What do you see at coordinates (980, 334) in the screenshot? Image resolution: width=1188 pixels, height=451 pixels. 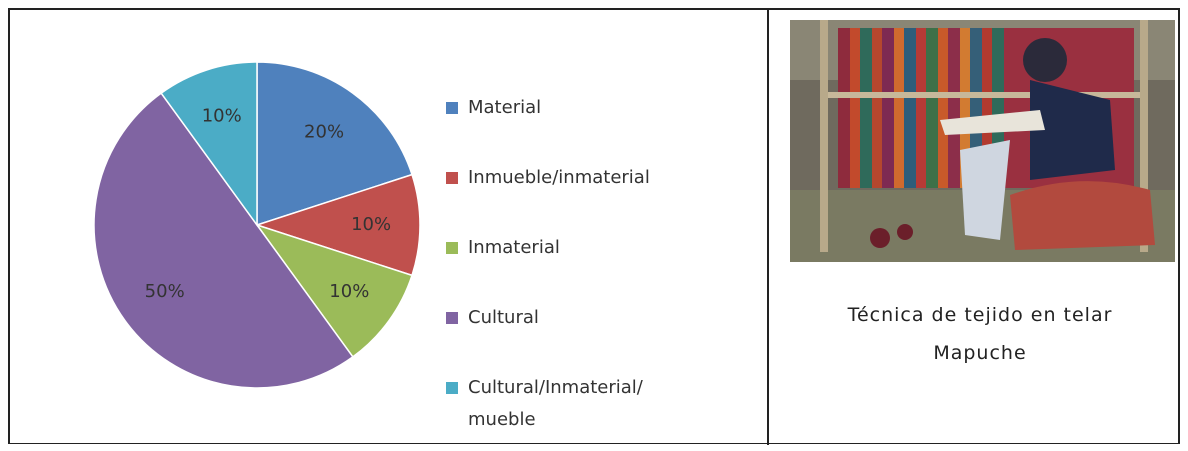 I see `caption: Técnica de tejido en telar Mapuche` at bounding box center [980, 334].